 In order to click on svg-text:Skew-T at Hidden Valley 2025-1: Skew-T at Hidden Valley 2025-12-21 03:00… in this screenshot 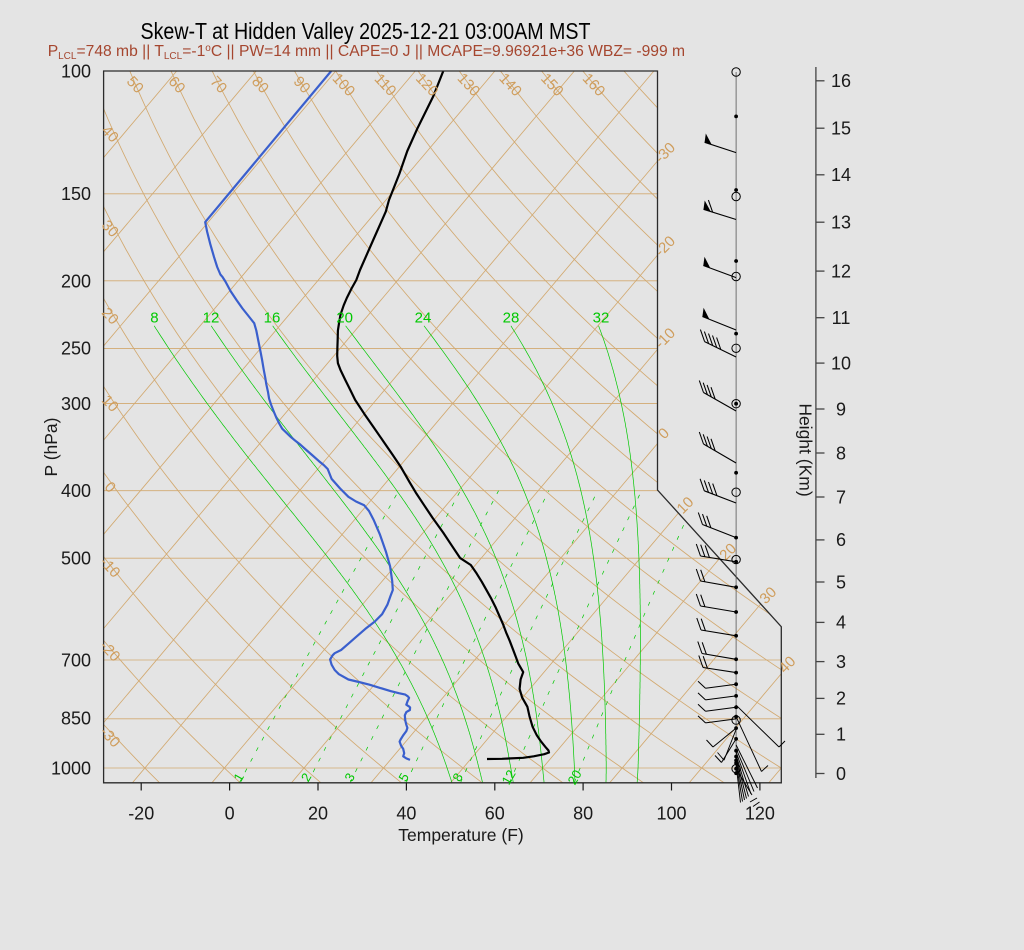, I will do `click(366, 31)`.